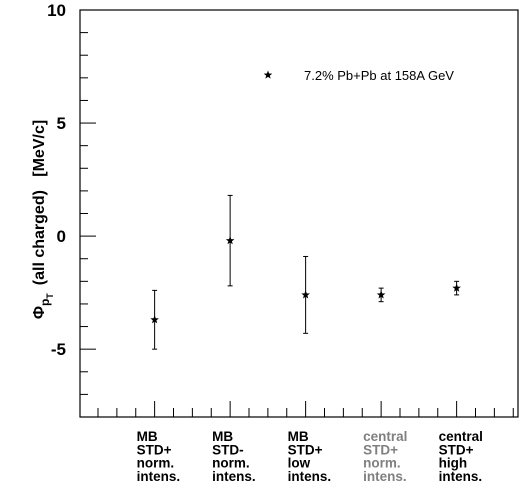 The image size is (527, 493). Describe the element at coordinates (61, 123) in the screenshot. I see `y-tick-label: 5` at that location.